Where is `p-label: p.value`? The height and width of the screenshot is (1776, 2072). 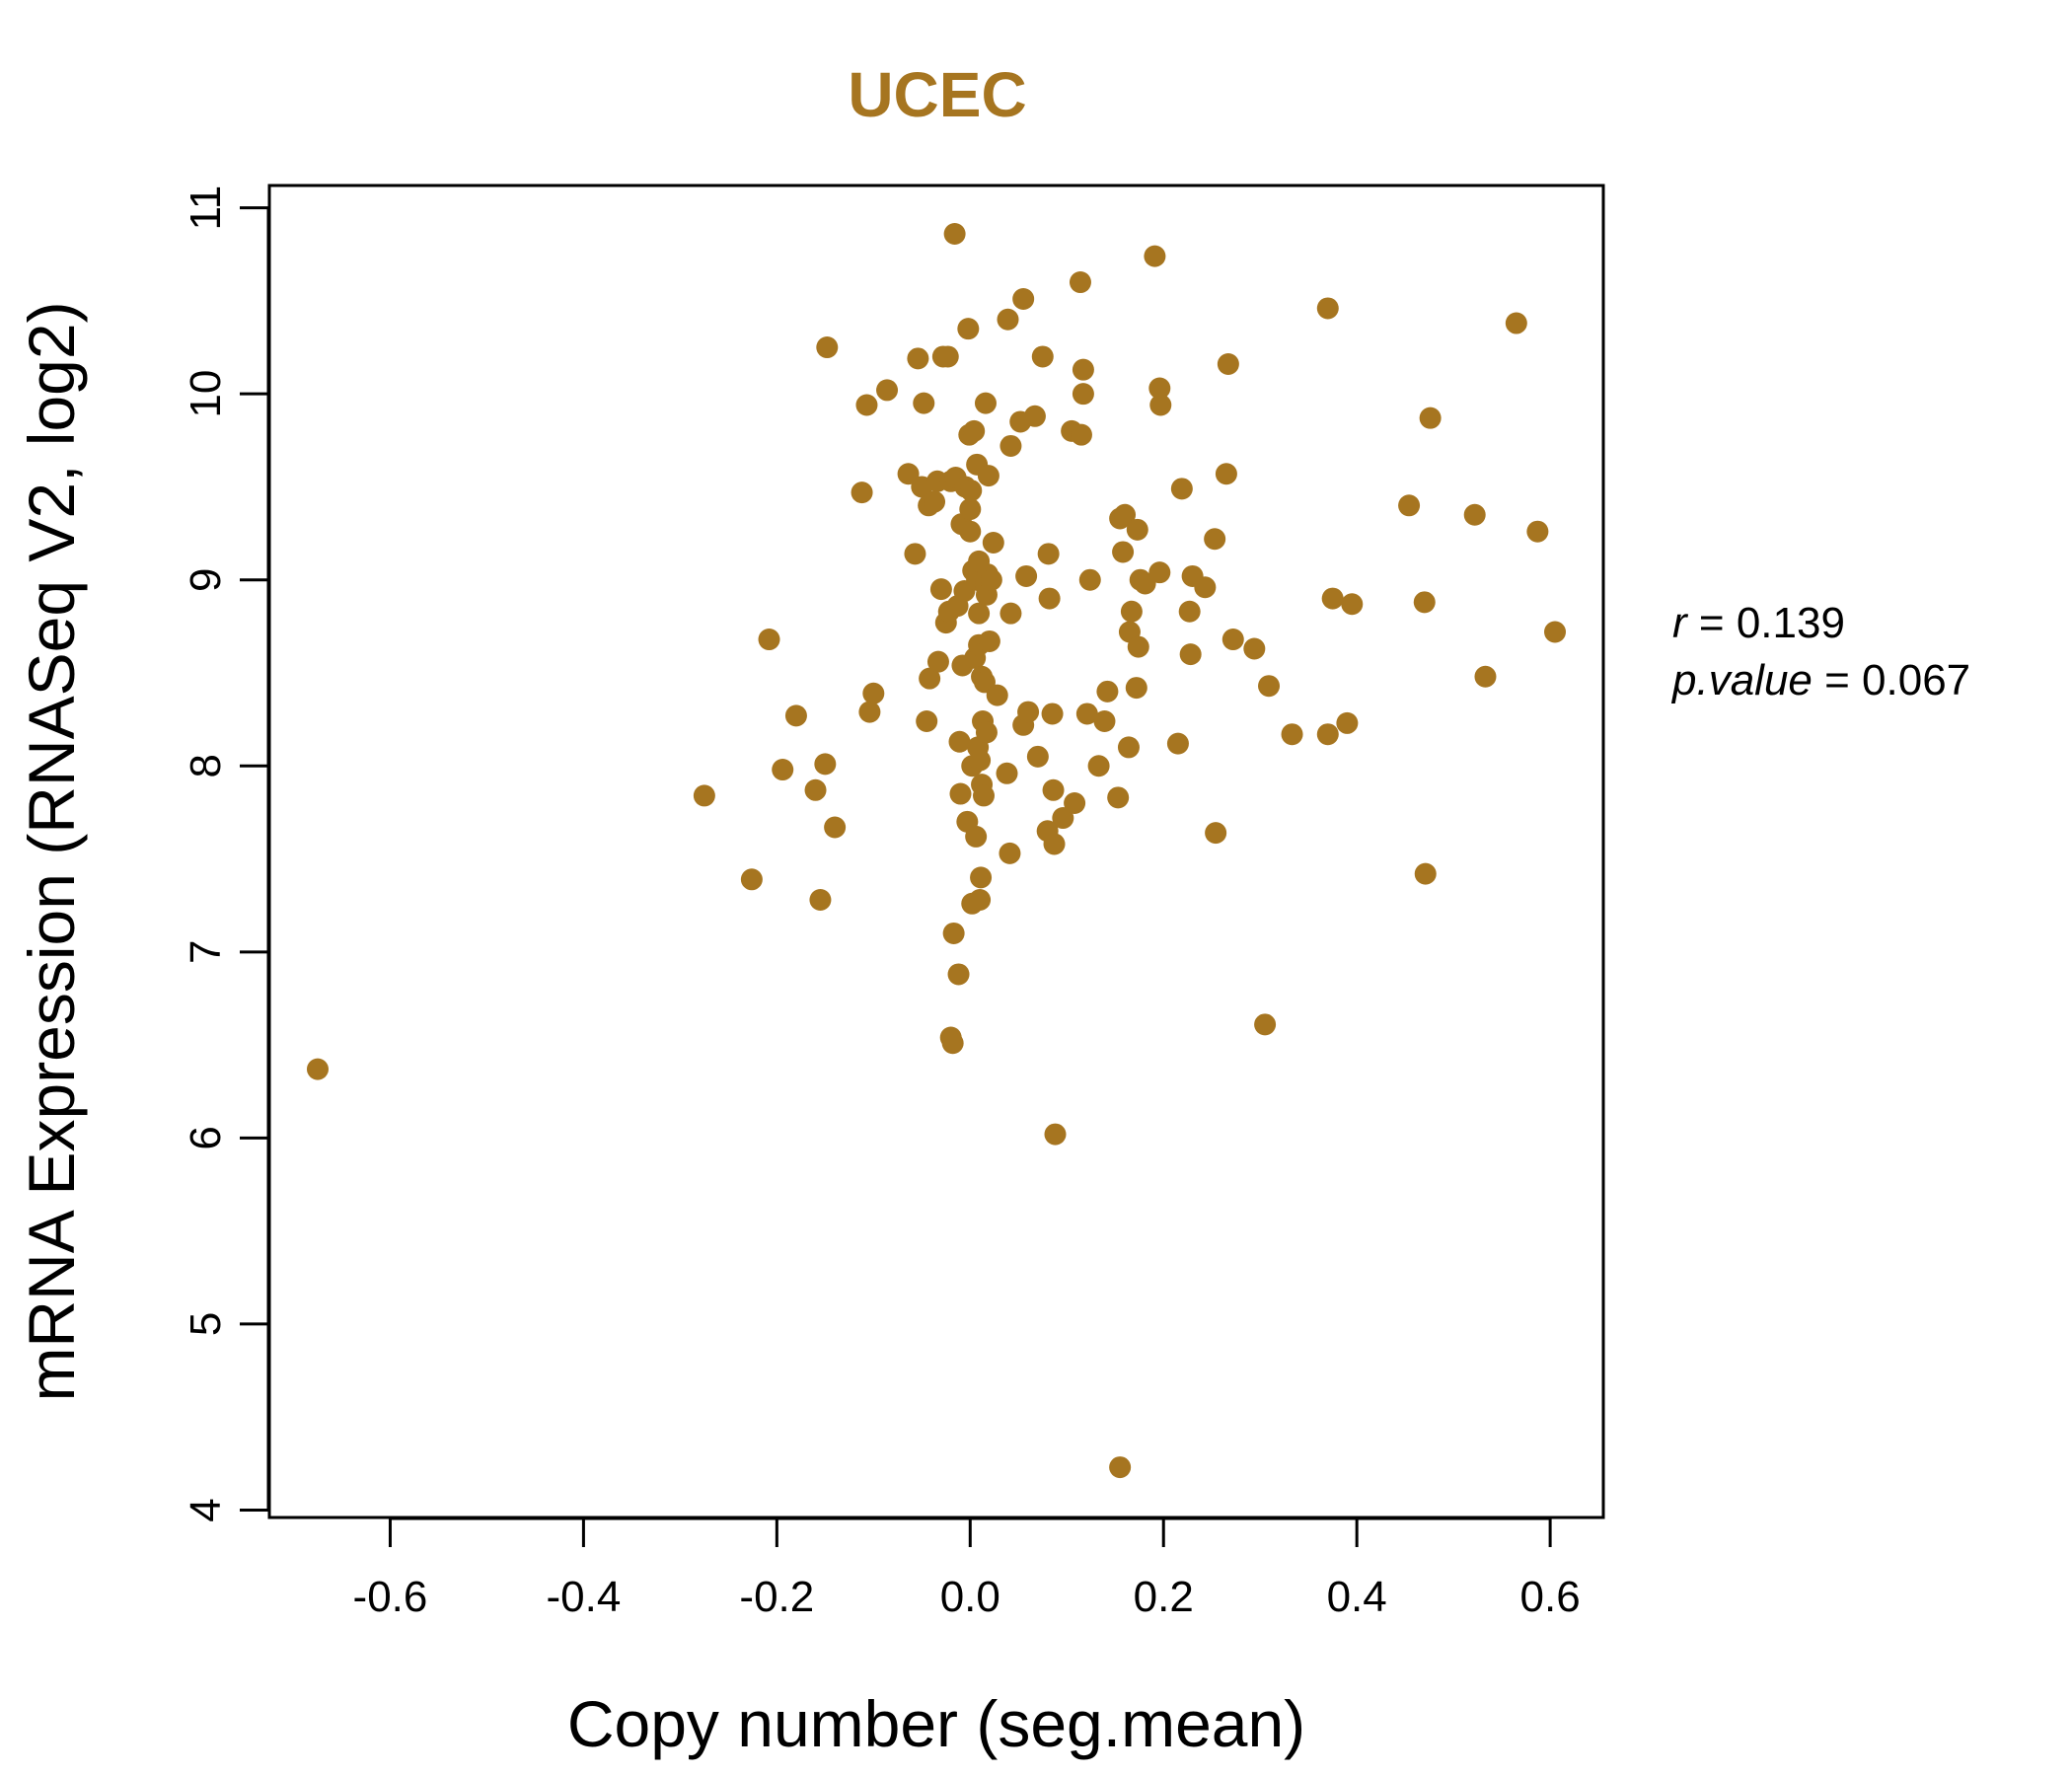
p-label: p.value is located at coordinates (1742, 680).